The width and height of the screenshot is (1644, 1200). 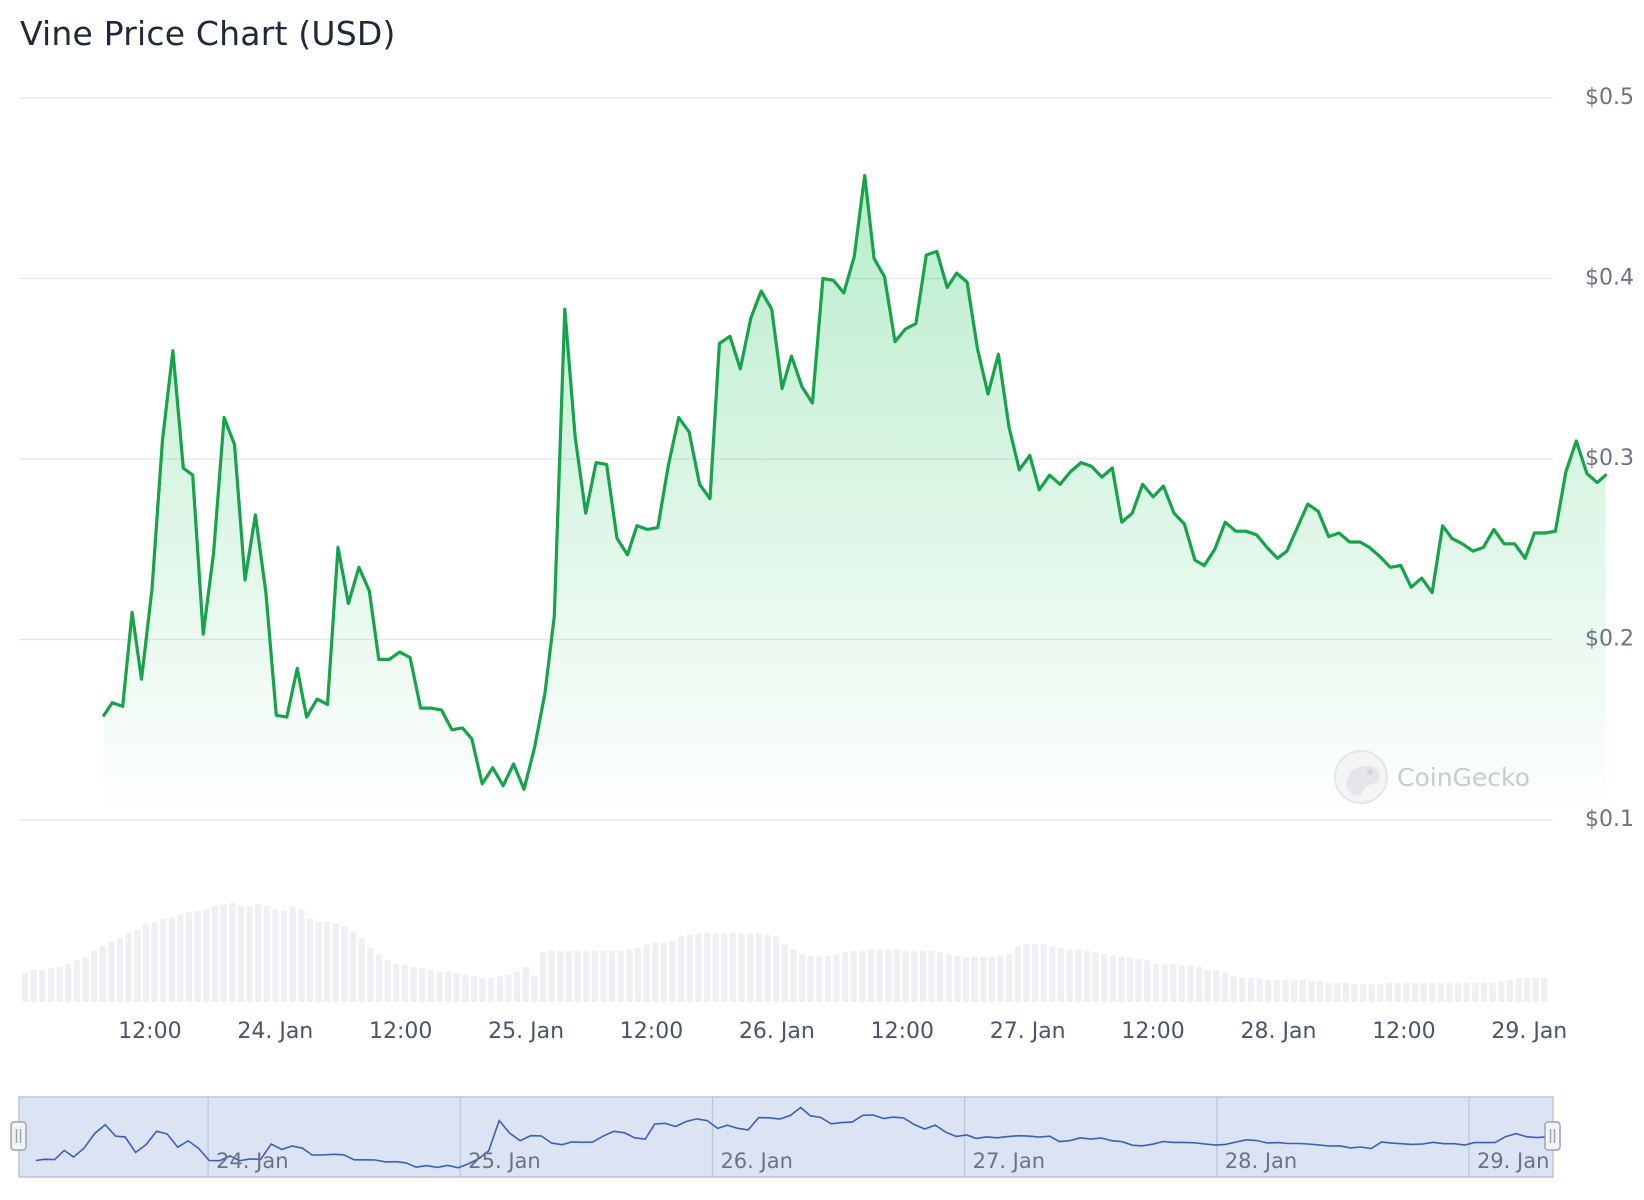 What do you see at coordinates (18, 1136) in the screenshot?
I see `navigator-handle-left` at bounding box center [18, 1136].